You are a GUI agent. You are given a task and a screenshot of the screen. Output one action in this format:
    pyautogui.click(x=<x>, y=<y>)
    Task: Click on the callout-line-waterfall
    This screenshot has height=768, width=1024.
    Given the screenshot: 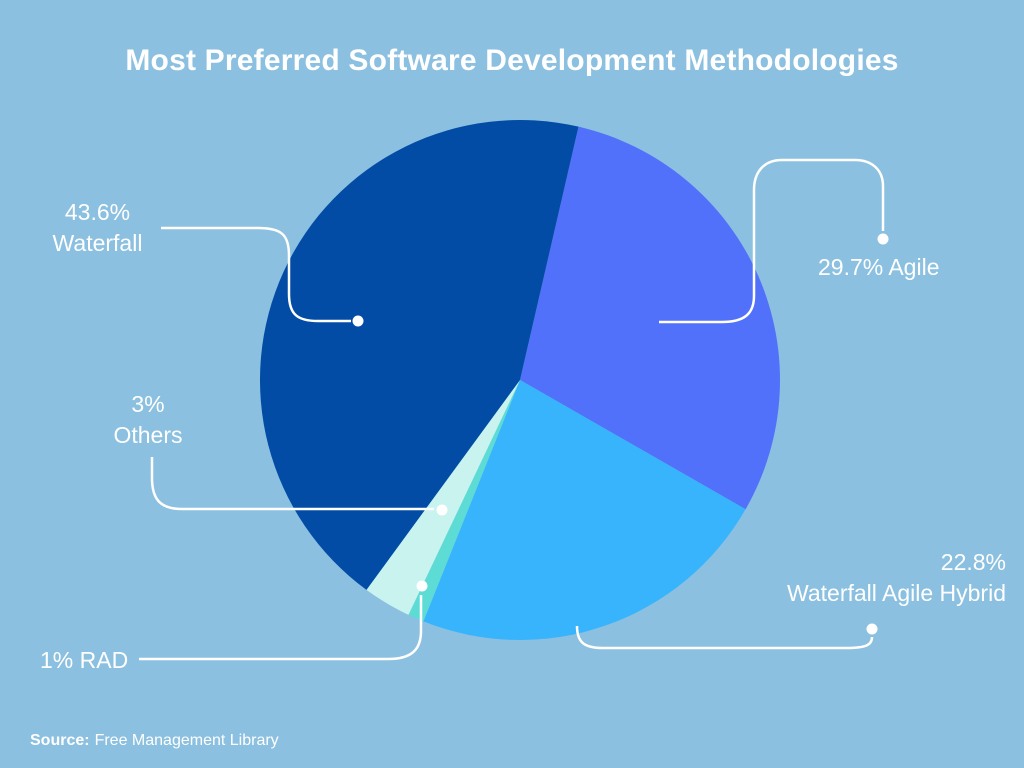 What is the action you would take?
    pyautogui.click(x=256, y=274)
    